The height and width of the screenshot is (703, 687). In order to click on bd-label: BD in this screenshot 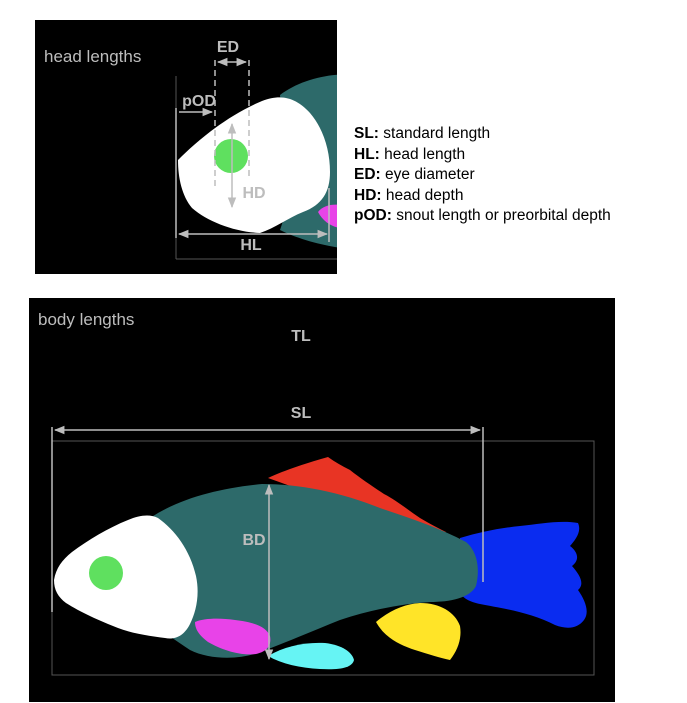, I will do `click(253, 540)`.